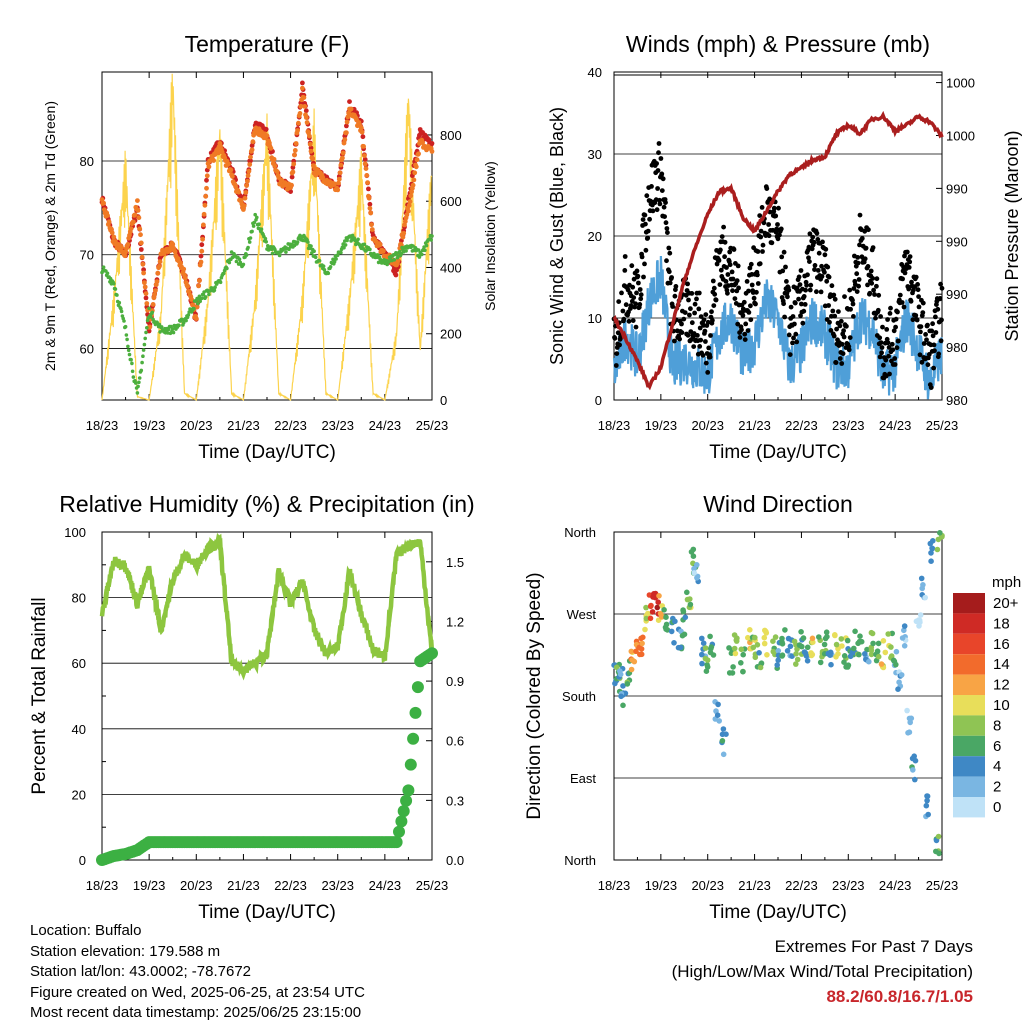 This screenshot has width=1024, height=1024. Describe the element at coordinates (267, 606) in the screenshot. I see `relative-humidity-line` at that location.